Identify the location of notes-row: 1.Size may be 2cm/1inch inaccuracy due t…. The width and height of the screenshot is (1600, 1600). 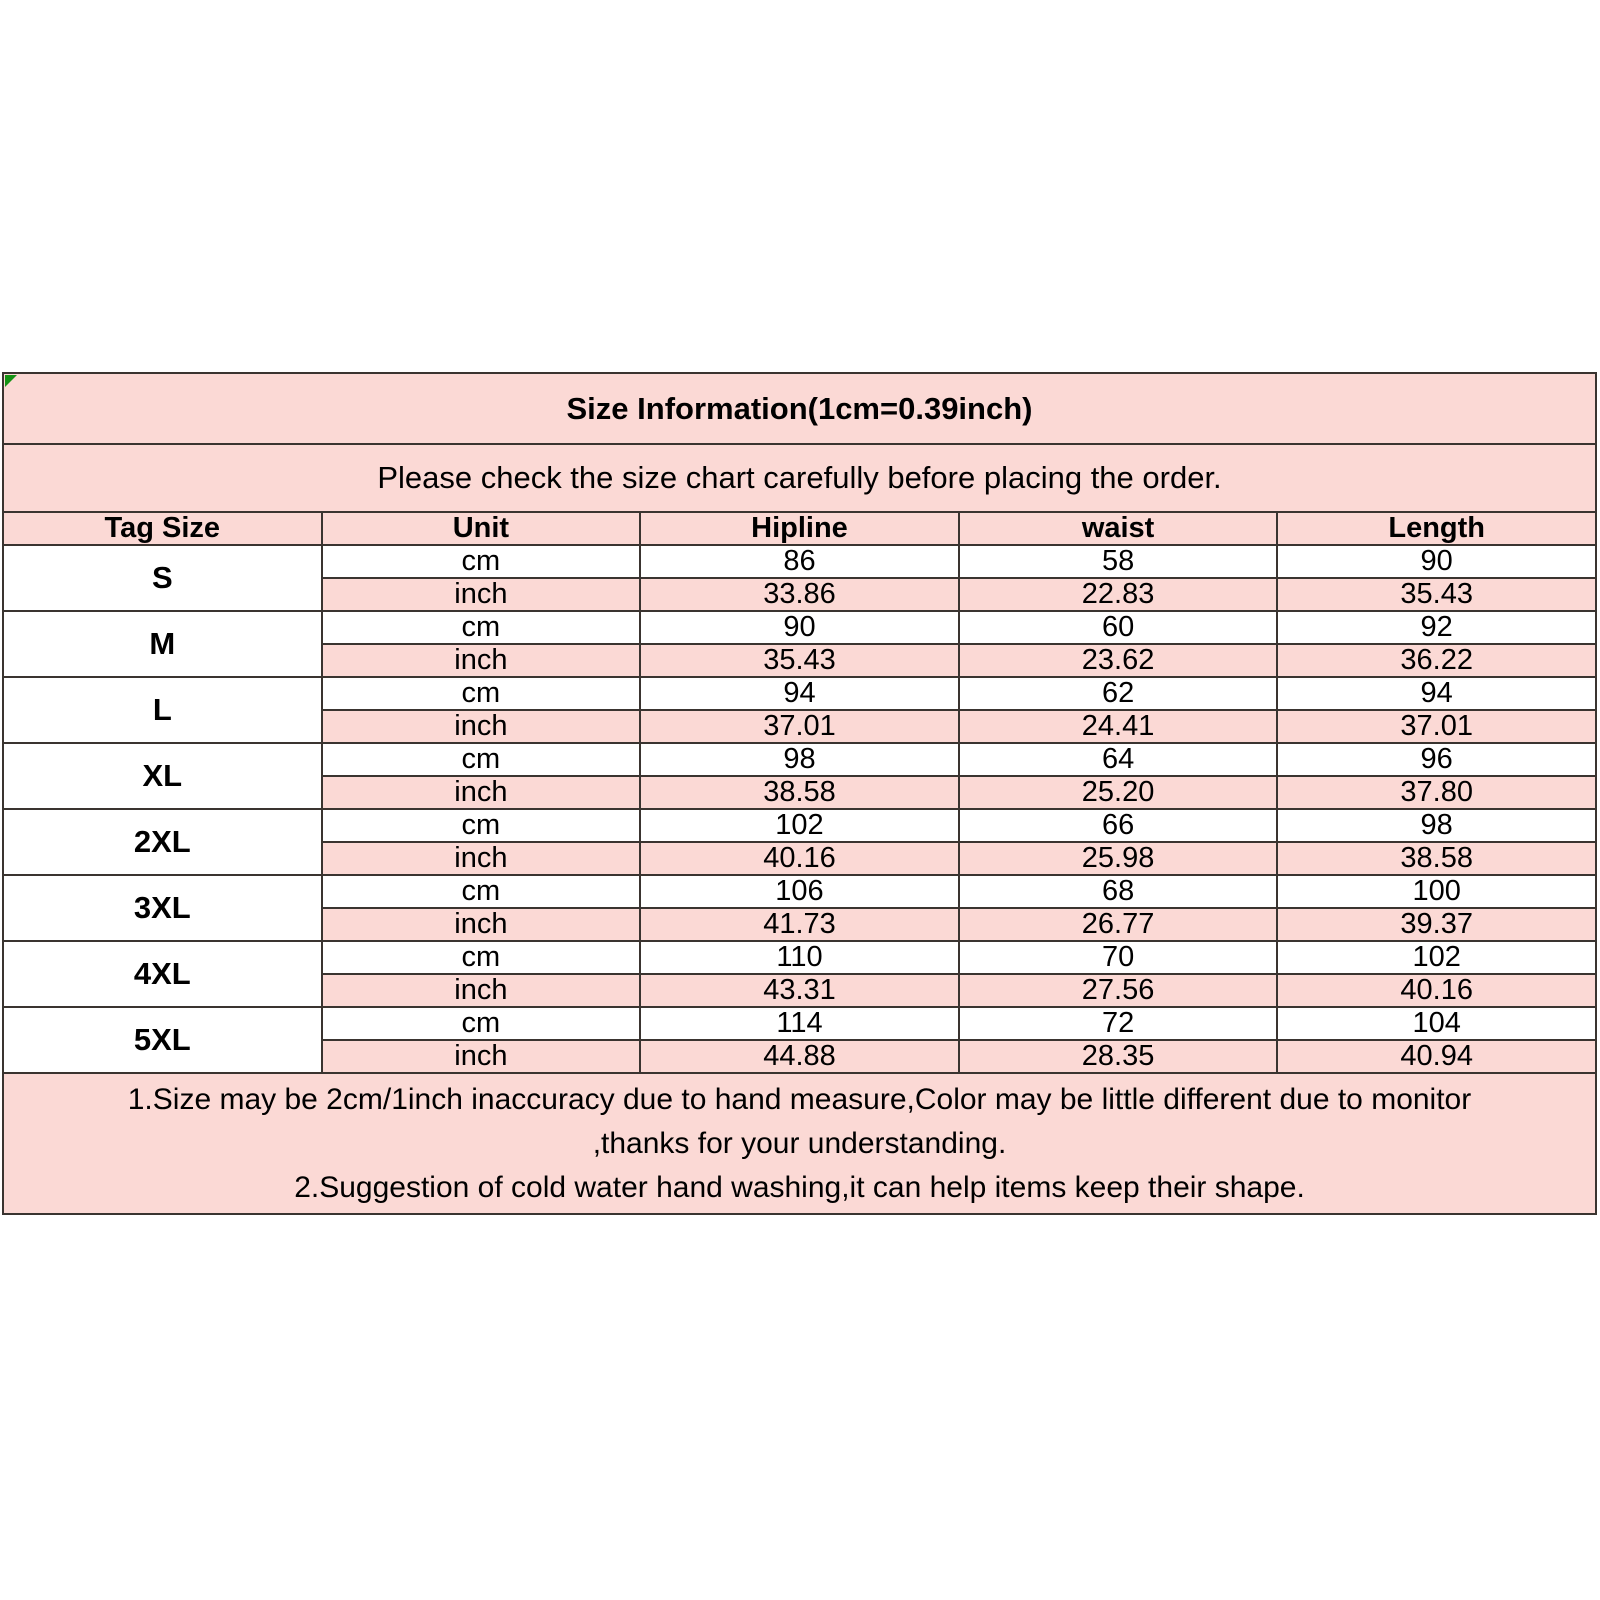
(799, 1143).